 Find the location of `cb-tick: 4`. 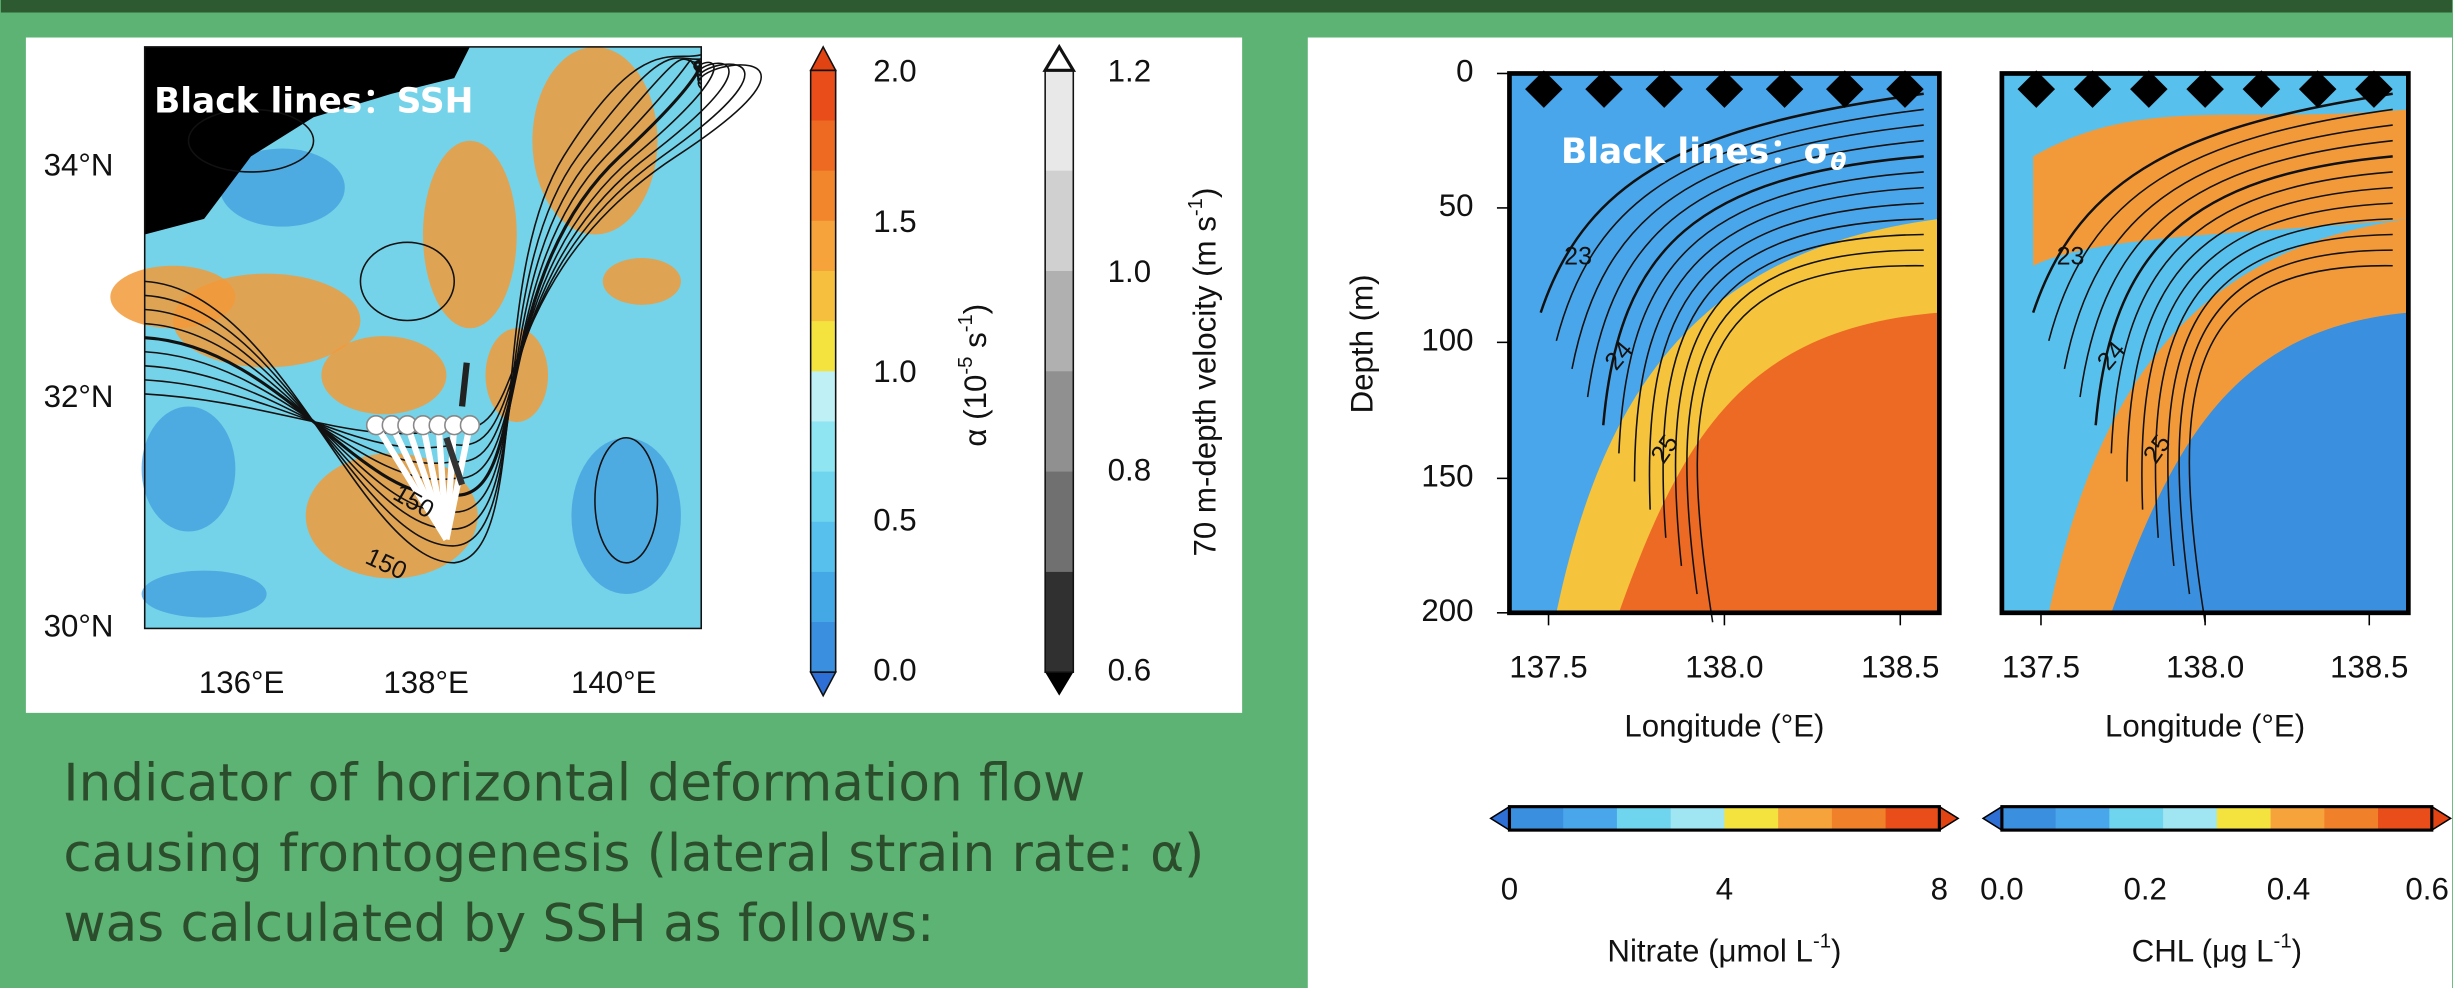

cb-tick: 4 is located at coordinates (1724, 888).